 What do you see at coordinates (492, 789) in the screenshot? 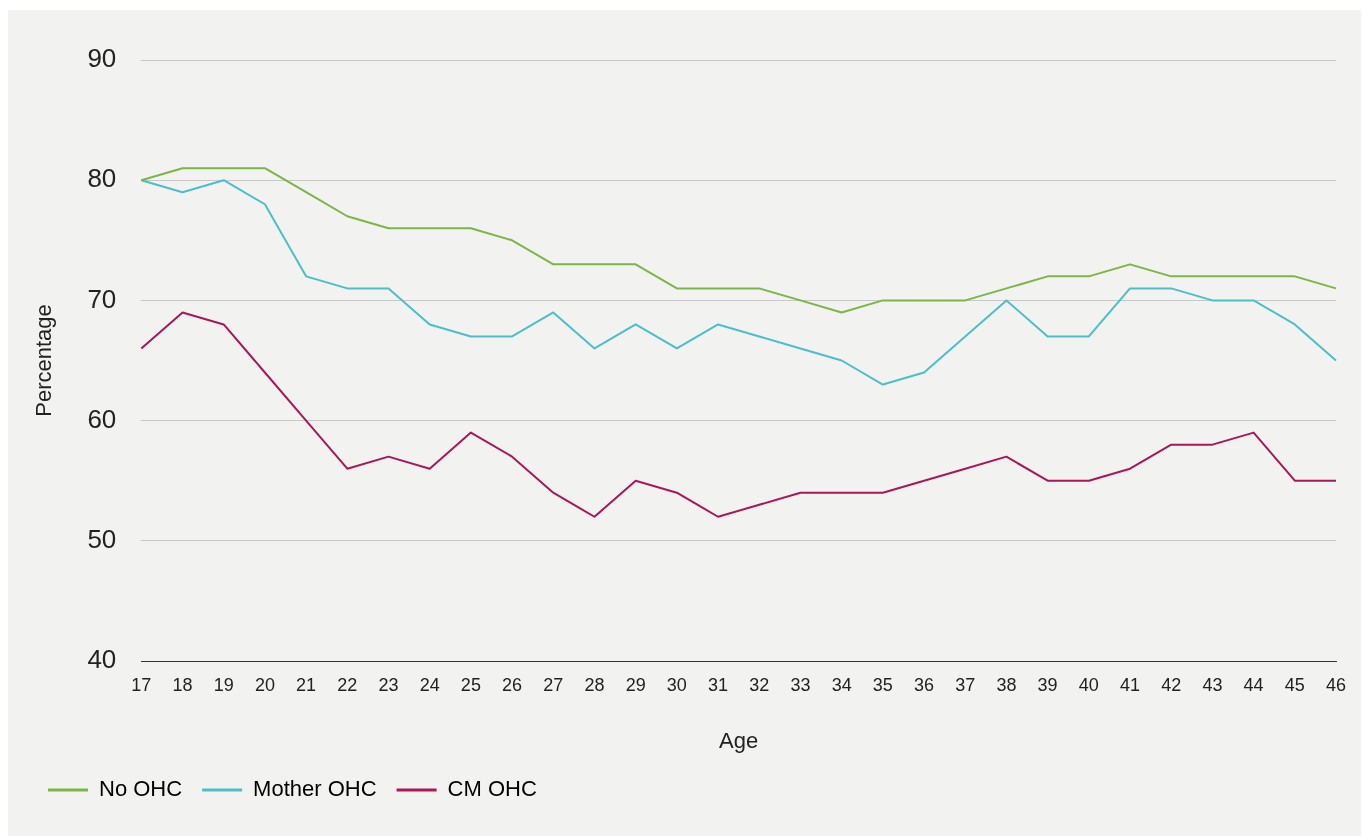
I see `legend-label: CM OHC` at bounding box center [492, 789].